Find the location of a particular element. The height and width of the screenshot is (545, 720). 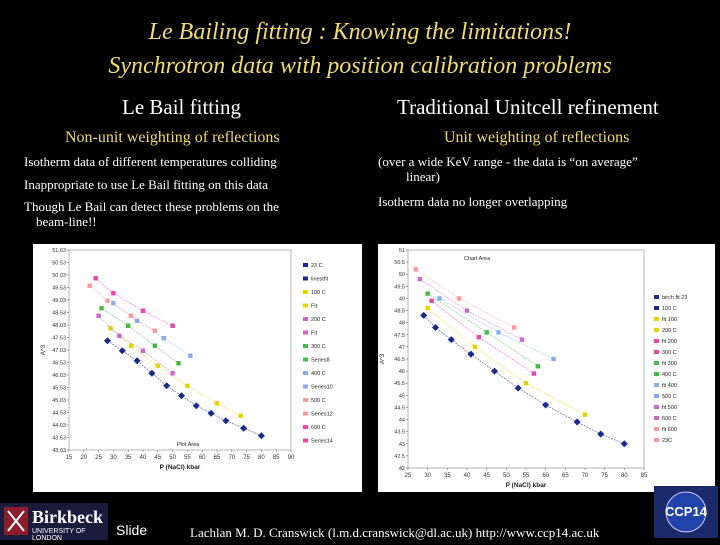

y-tick-label: 42.5 is located at coordinates (399, 457).